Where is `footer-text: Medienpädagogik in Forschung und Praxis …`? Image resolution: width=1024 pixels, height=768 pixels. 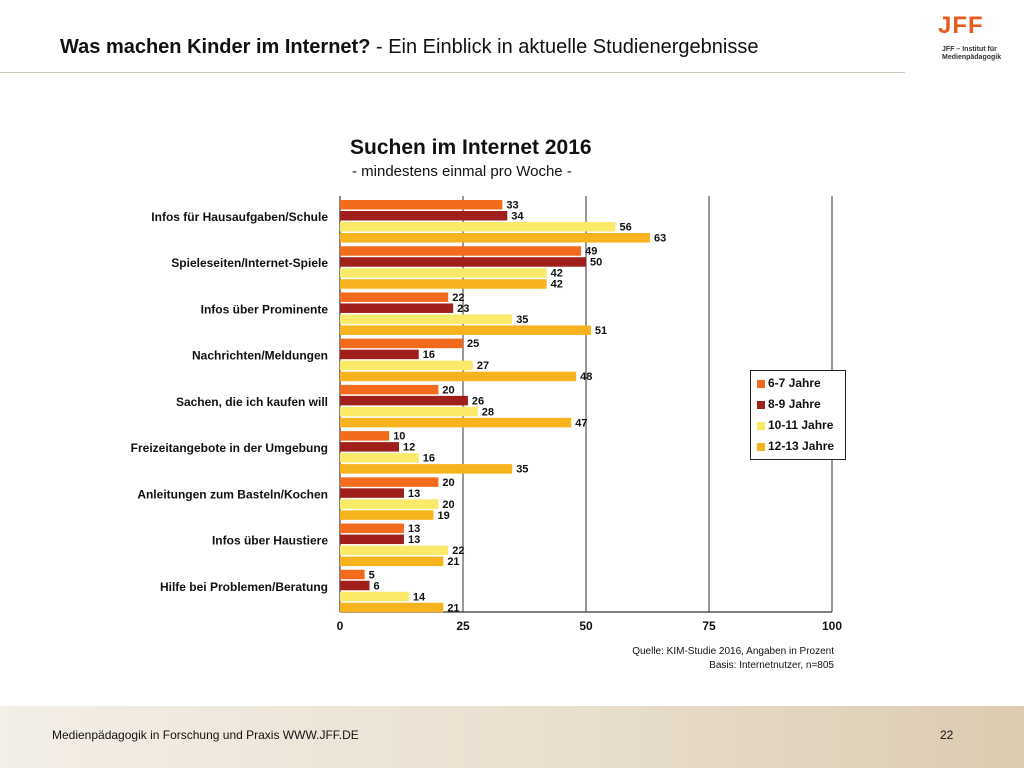
footer-text: Medienpädagogik in Forschung und Praxis … is located at coordinates (205, 735).